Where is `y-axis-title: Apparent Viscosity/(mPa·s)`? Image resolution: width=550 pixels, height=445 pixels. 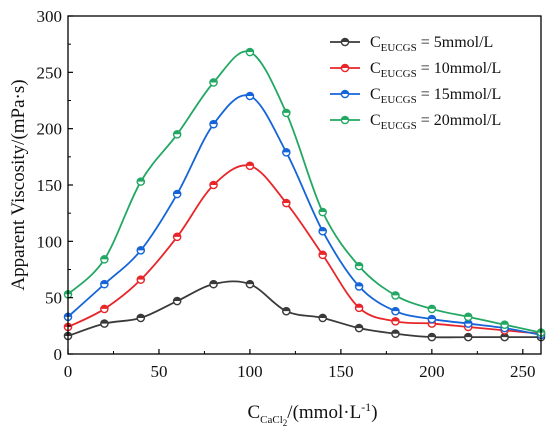 y-axis-title: Apparent Viscosity/(mPa·s) is located at coordinates (18, 184).